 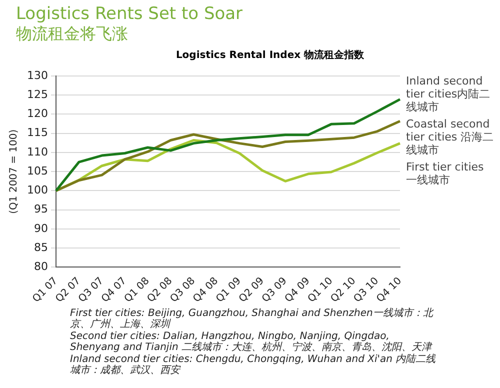 I want to click on y-tick-label: 80, so click(x=41, y=267).